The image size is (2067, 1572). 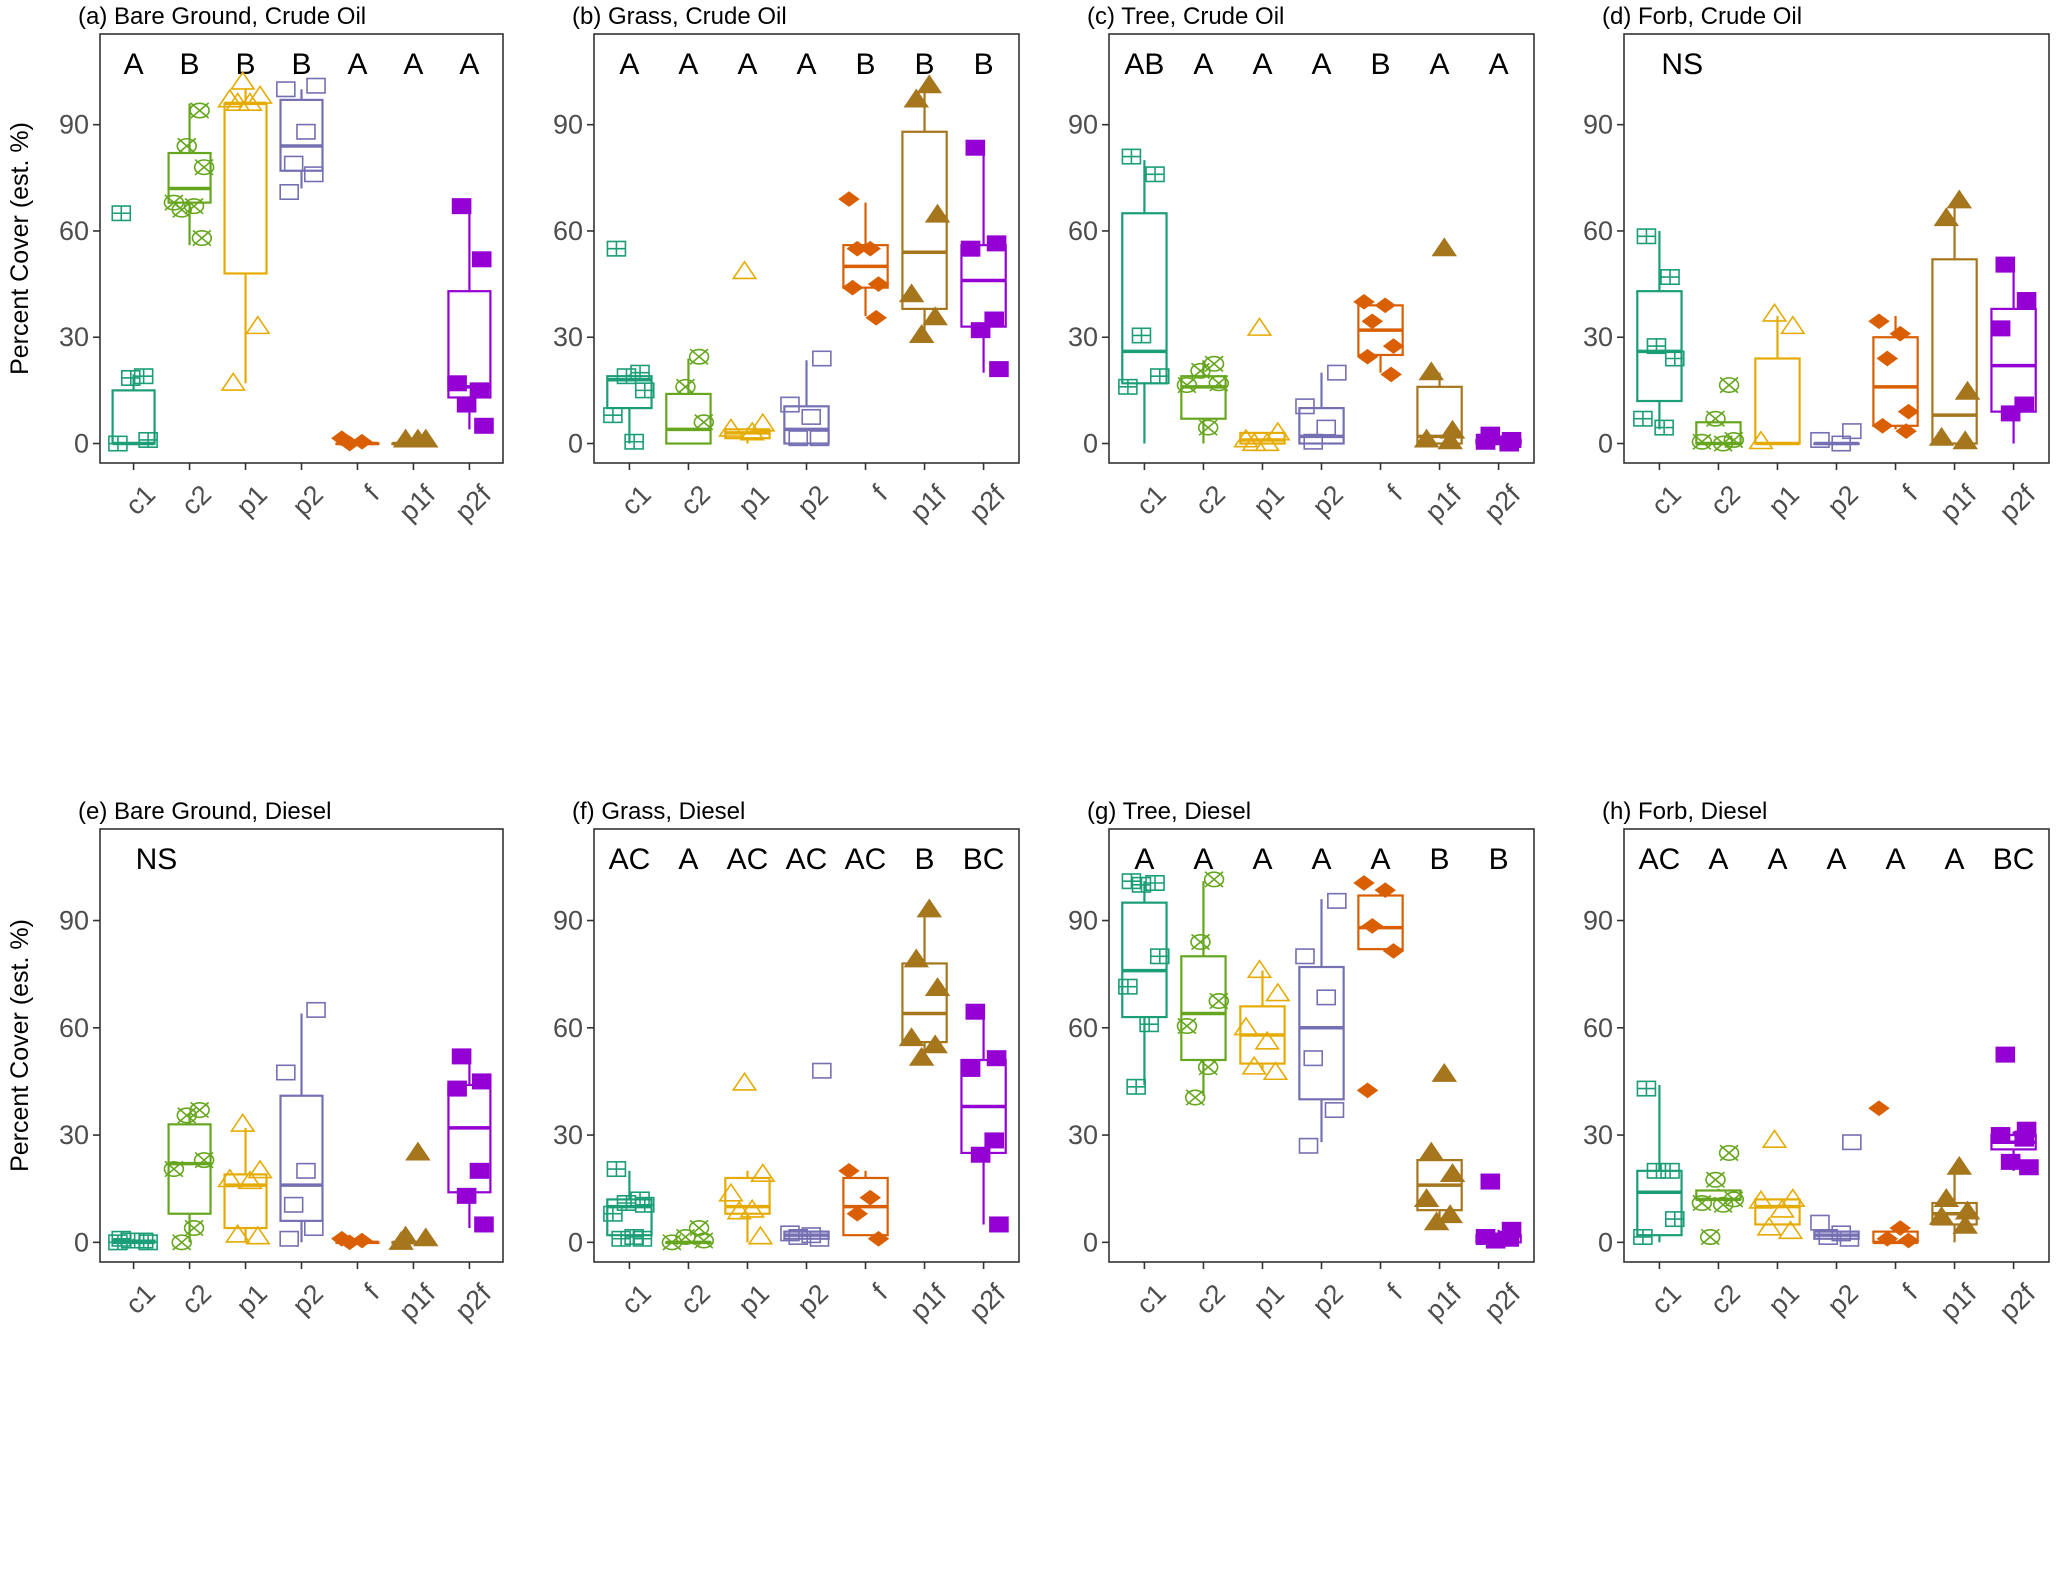 What do you see at coordinates (748, 859) in the screenshot?
I see `significance-letter-p1: AC` at bounding box center [748, 859].